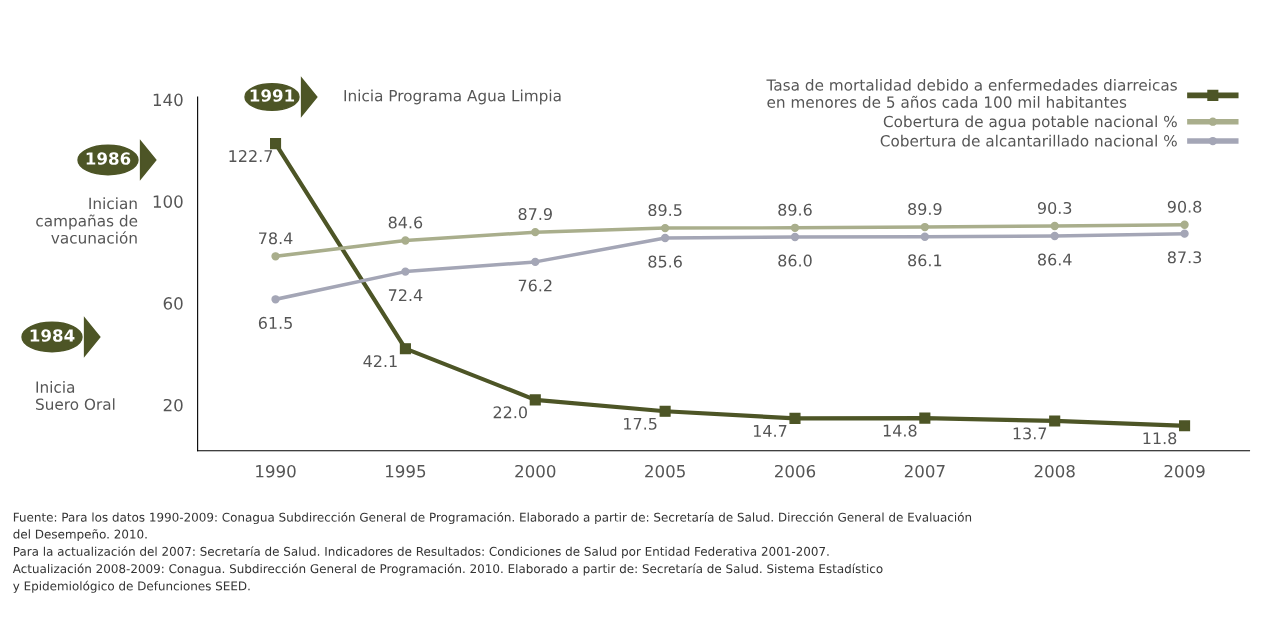  I want to click on x-tick-label: 2007, so click(924, 471).